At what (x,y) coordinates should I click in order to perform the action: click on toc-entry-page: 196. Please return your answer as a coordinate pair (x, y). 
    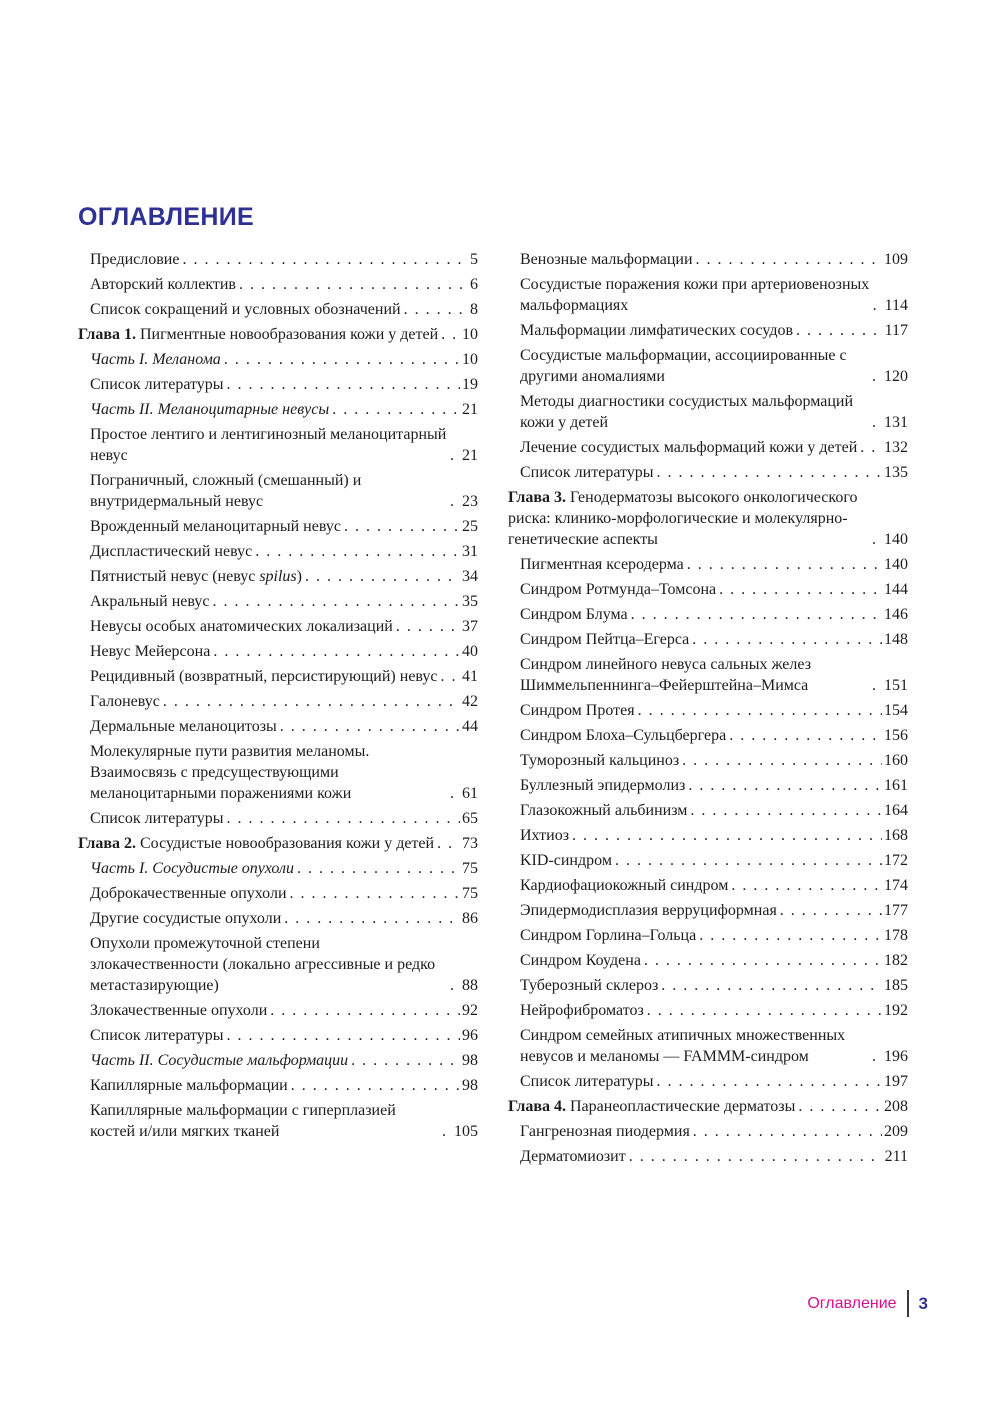
    Looking at the image, I should click on (896, 1056).